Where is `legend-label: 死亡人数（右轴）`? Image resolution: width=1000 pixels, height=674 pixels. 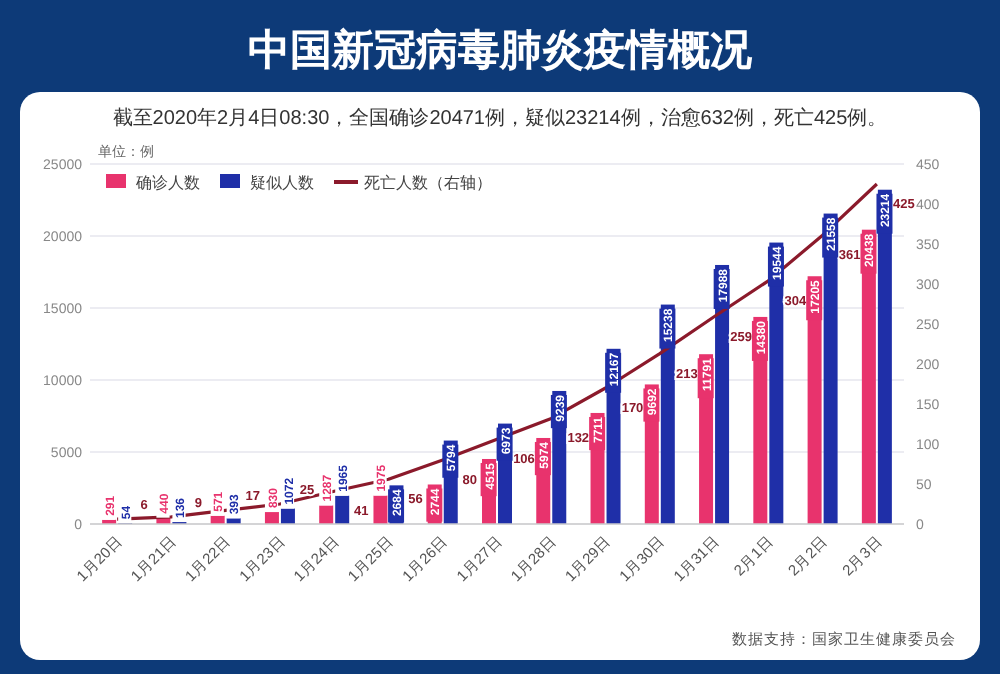
legend-label: 死亡人数（右轴） is located at coordinates (428, 183).